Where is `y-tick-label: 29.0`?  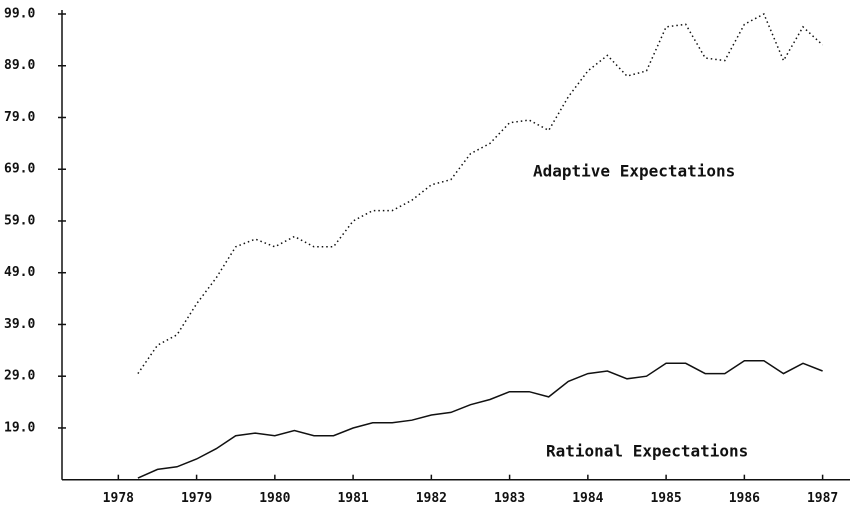 y-tick-label: 29.0 is located at coordinates (19, 376).